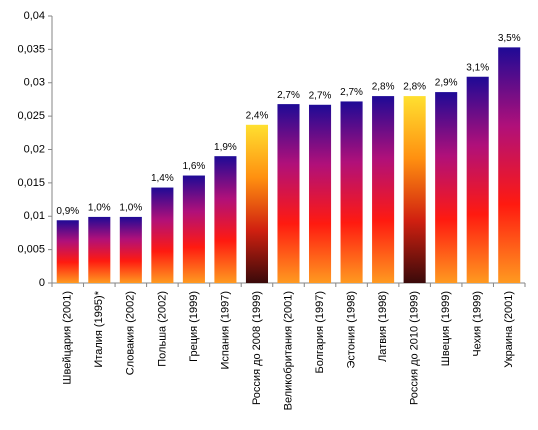  What do you see at coordinates (34, 16) in the screenshot?
I see `y-tick-label: 0,04` at bounding box center [34, 16].